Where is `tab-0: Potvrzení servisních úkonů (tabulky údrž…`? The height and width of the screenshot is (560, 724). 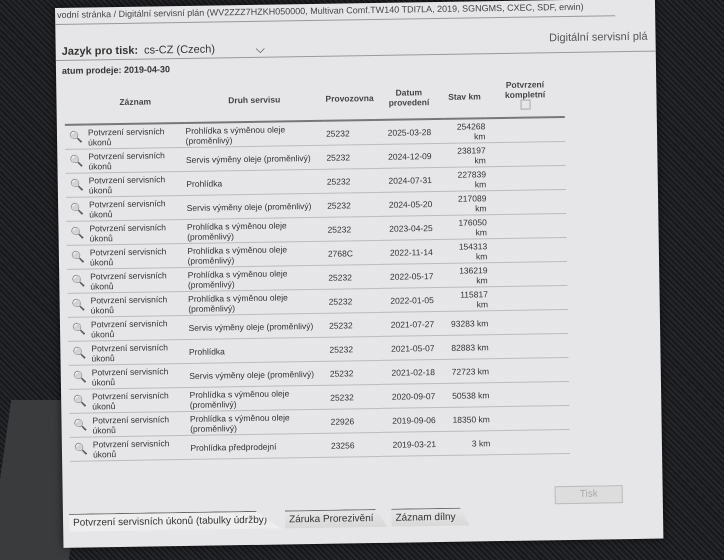
tab-0: Potvrzení servisních úkonů (tabulky údrž… is located at coordinates (175, 521).